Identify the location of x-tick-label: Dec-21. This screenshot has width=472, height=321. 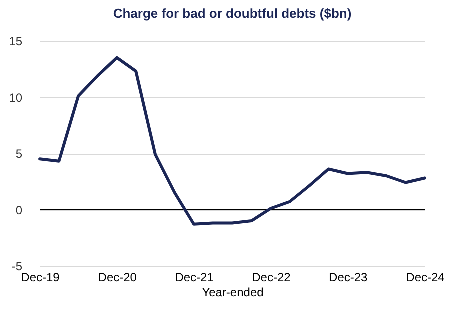
(194, 277).